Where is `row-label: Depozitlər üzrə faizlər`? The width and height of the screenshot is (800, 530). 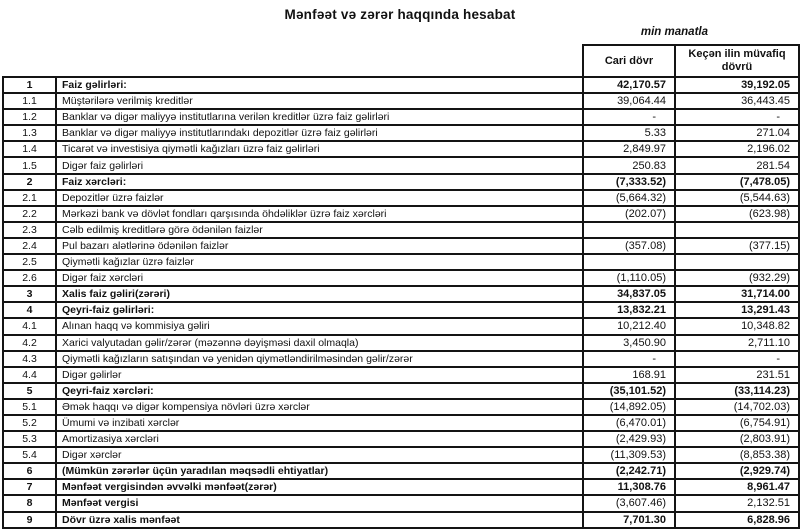 row-label: Depozitlər üzrə faizlər is located at coordinates (319, 197).